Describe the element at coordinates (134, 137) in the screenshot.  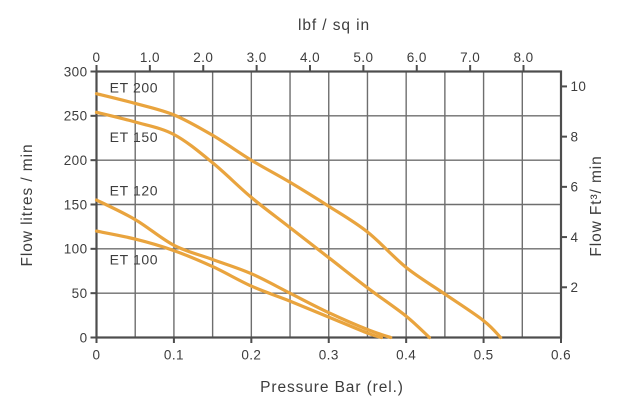
I see `curve-label-et-150: ET 150` at that location.